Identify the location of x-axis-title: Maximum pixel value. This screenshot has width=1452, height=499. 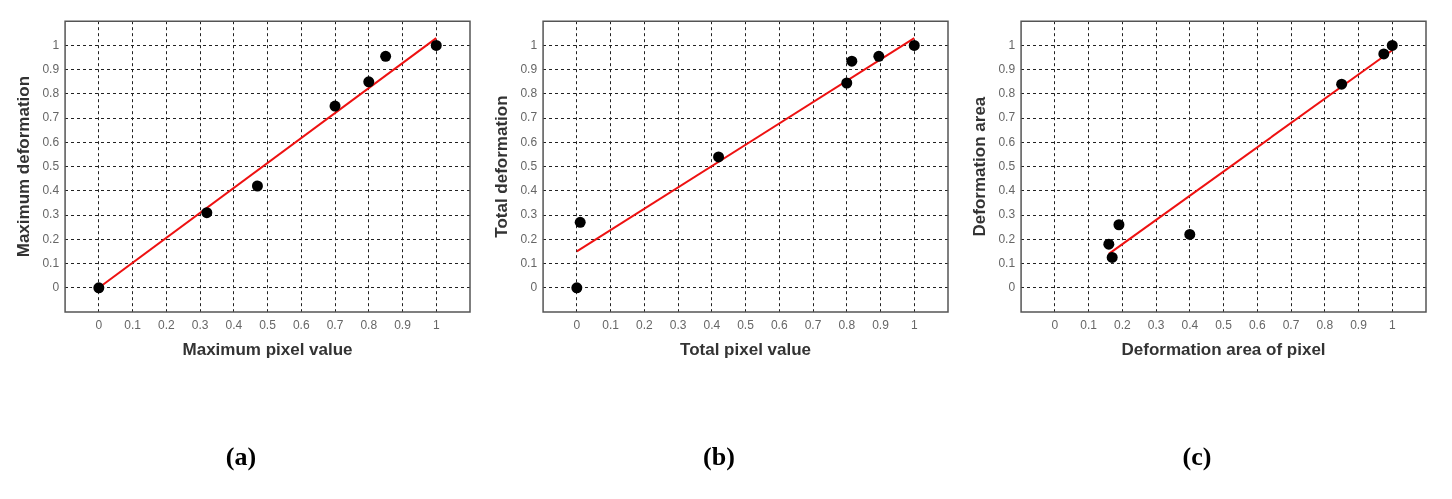
(267, 350).